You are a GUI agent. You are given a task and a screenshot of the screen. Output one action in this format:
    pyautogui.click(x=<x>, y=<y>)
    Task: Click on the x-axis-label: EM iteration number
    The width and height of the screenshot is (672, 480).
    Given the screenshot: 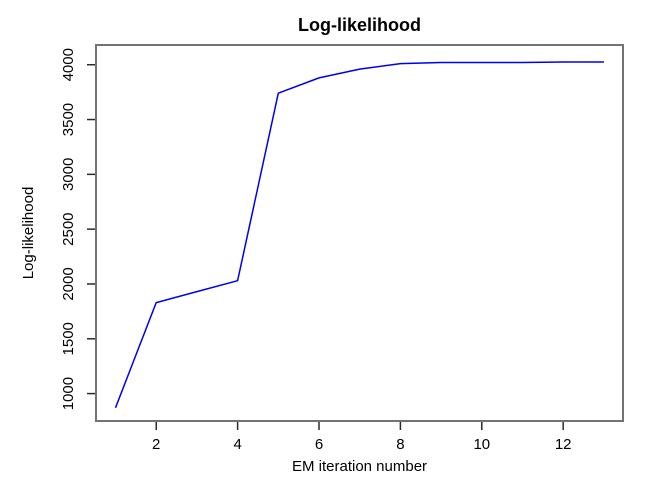 What is the action you would take?
    pyautogui.click(x=359, y=466)
    